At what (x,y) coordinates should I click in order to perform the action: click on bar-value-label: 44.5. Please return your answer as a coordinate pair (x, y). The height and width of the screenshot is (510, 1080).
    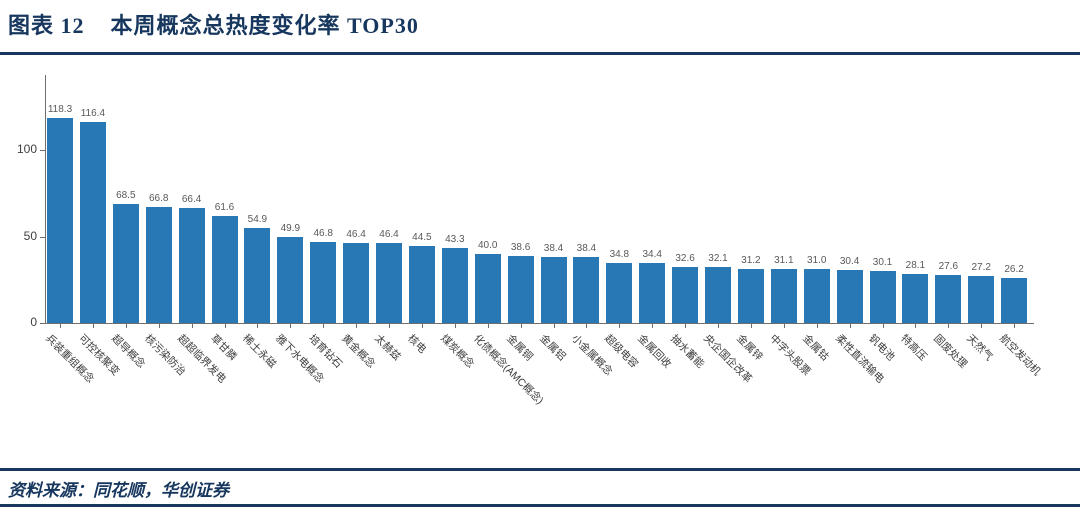
    Looking at the image, I should click on (422, 237).